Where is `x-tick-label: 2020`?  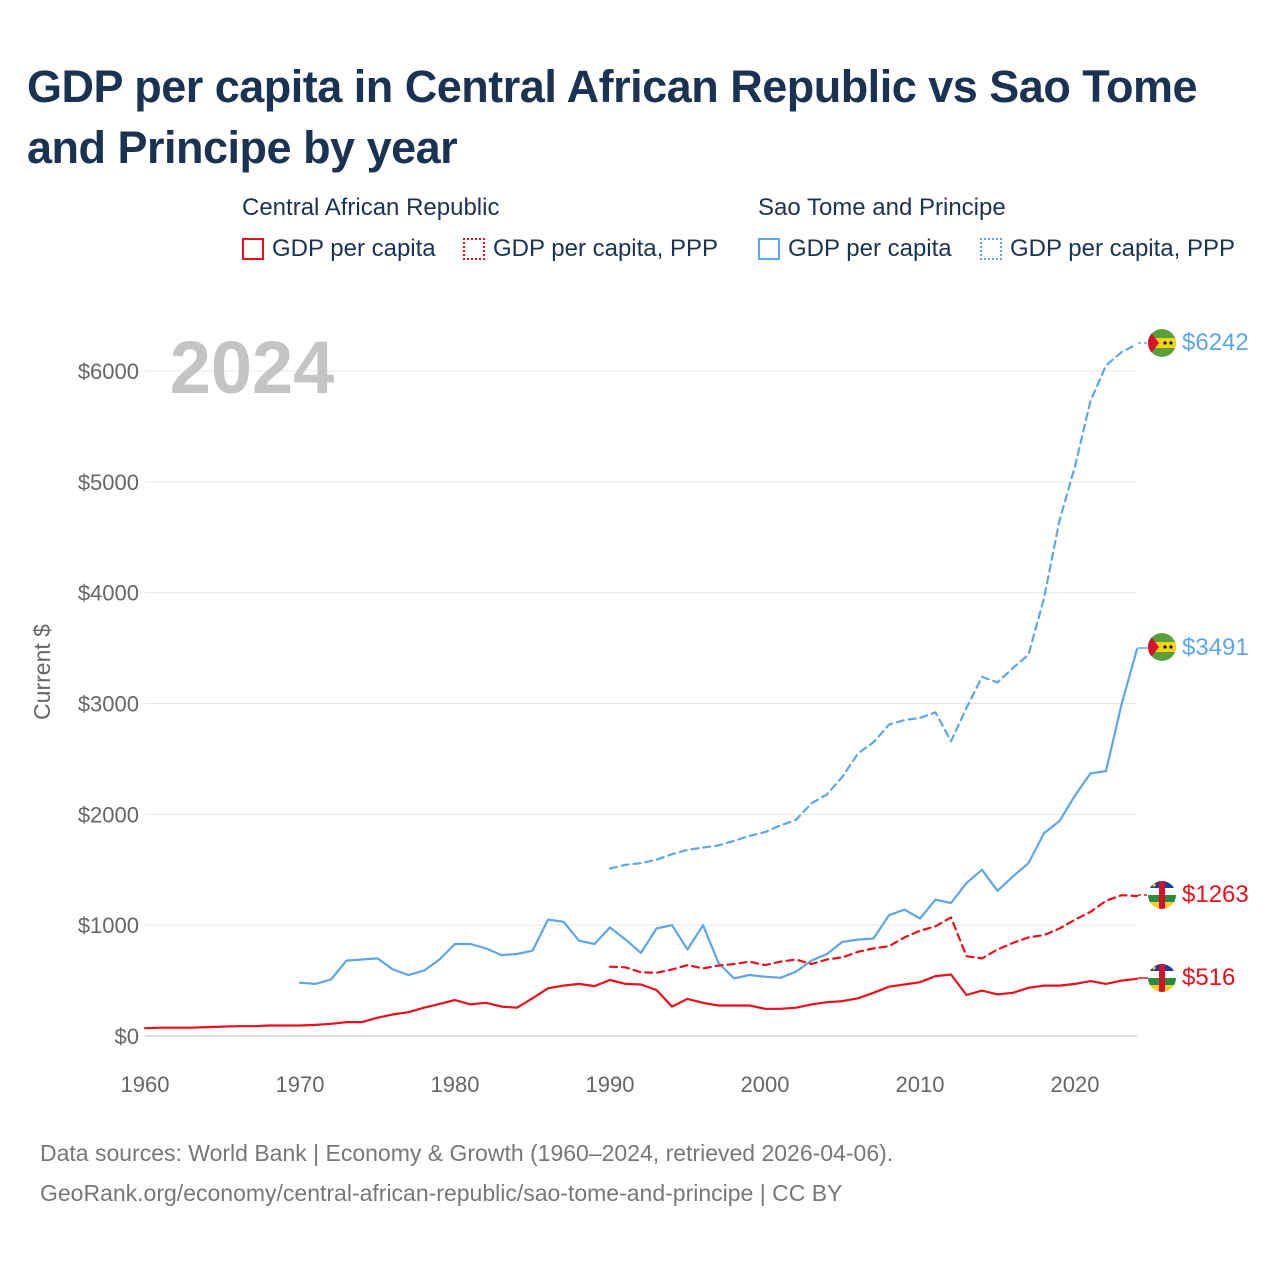 x-tick-label: 2020 is located at coordinates (1075, 1084).